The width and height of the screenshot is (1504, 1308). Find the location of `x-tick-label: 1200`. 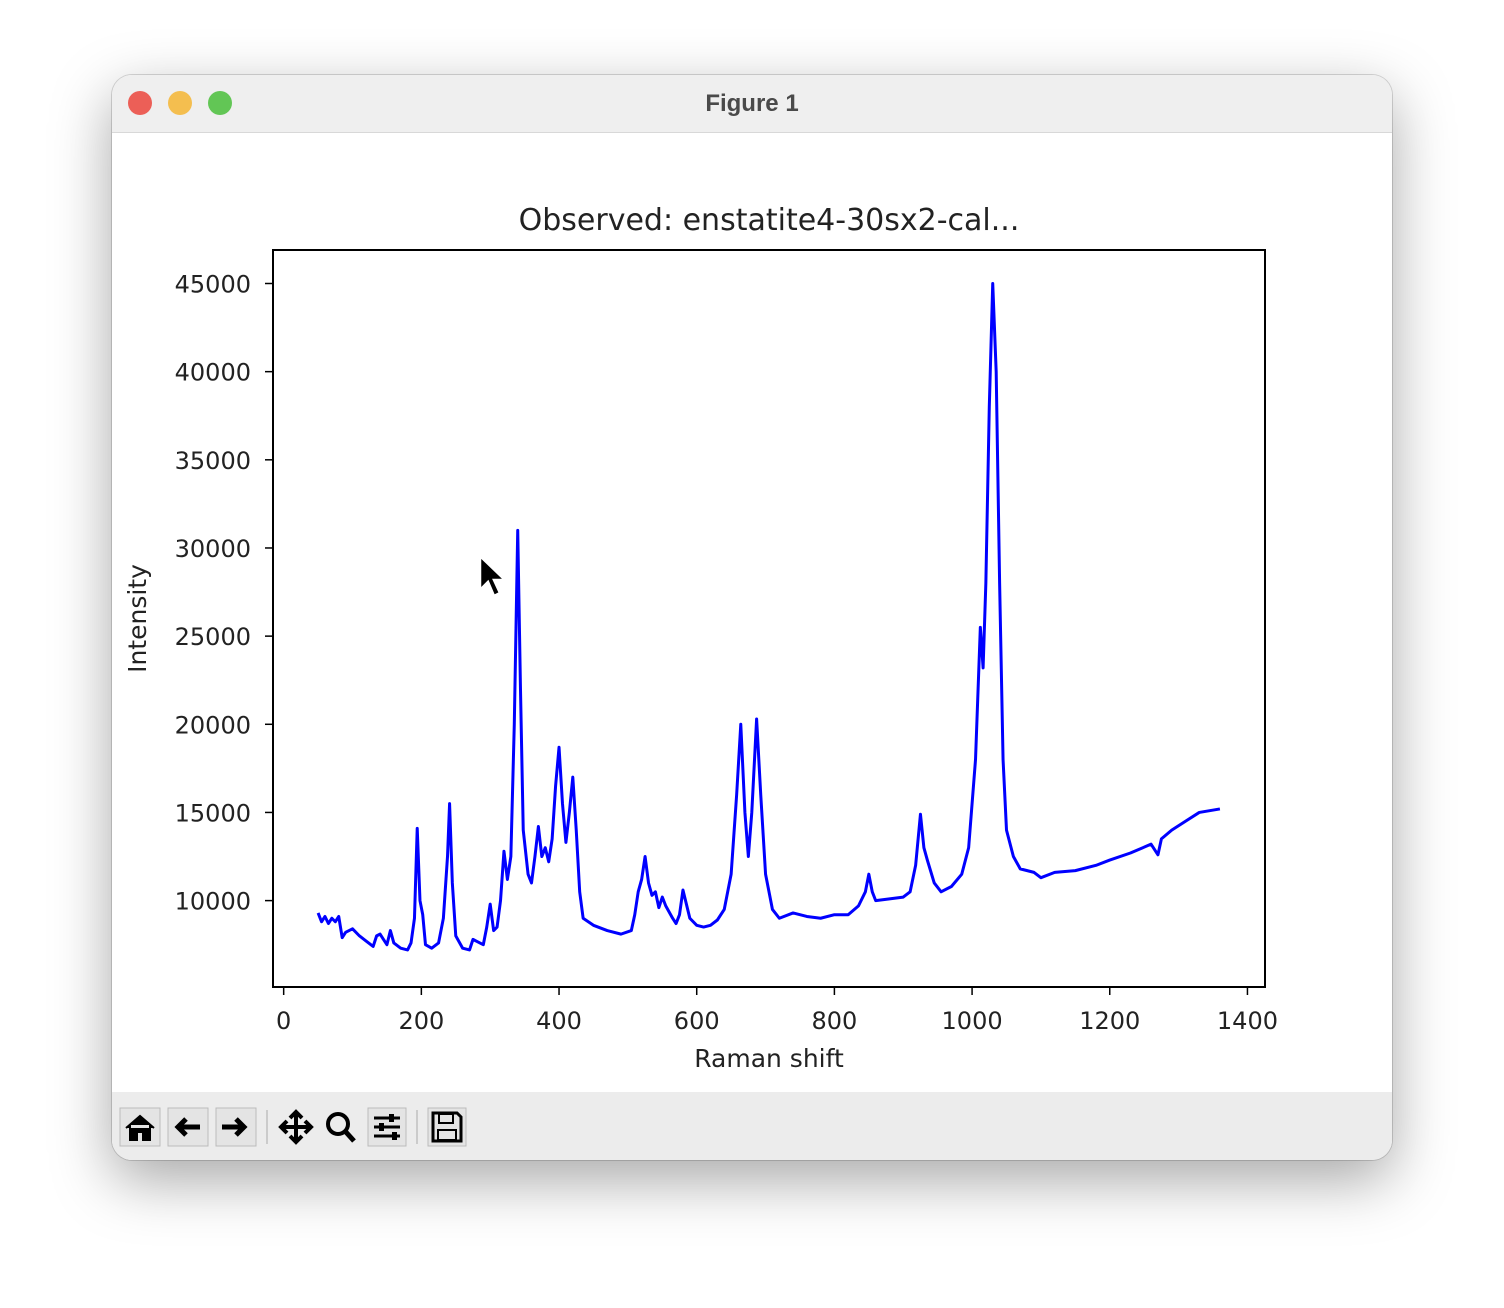

x-tick-label: 1200 is located at coordinates (1109, 1021).